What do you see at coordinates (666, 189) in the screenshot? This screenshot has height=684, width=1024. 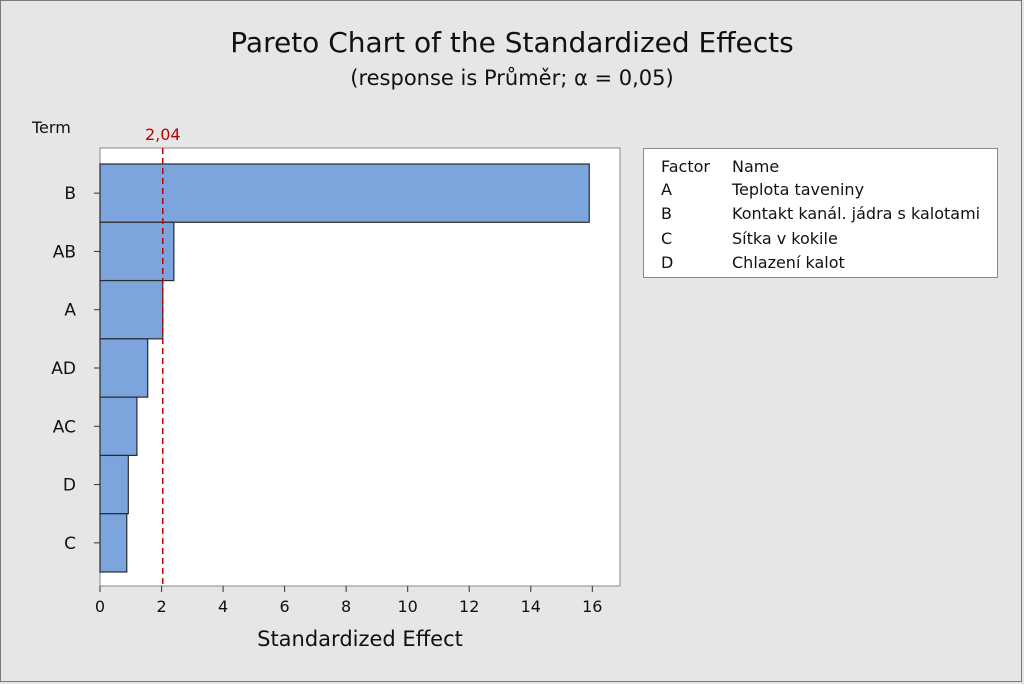 I see `legend-factor: A` at bounding box center [666, 189].